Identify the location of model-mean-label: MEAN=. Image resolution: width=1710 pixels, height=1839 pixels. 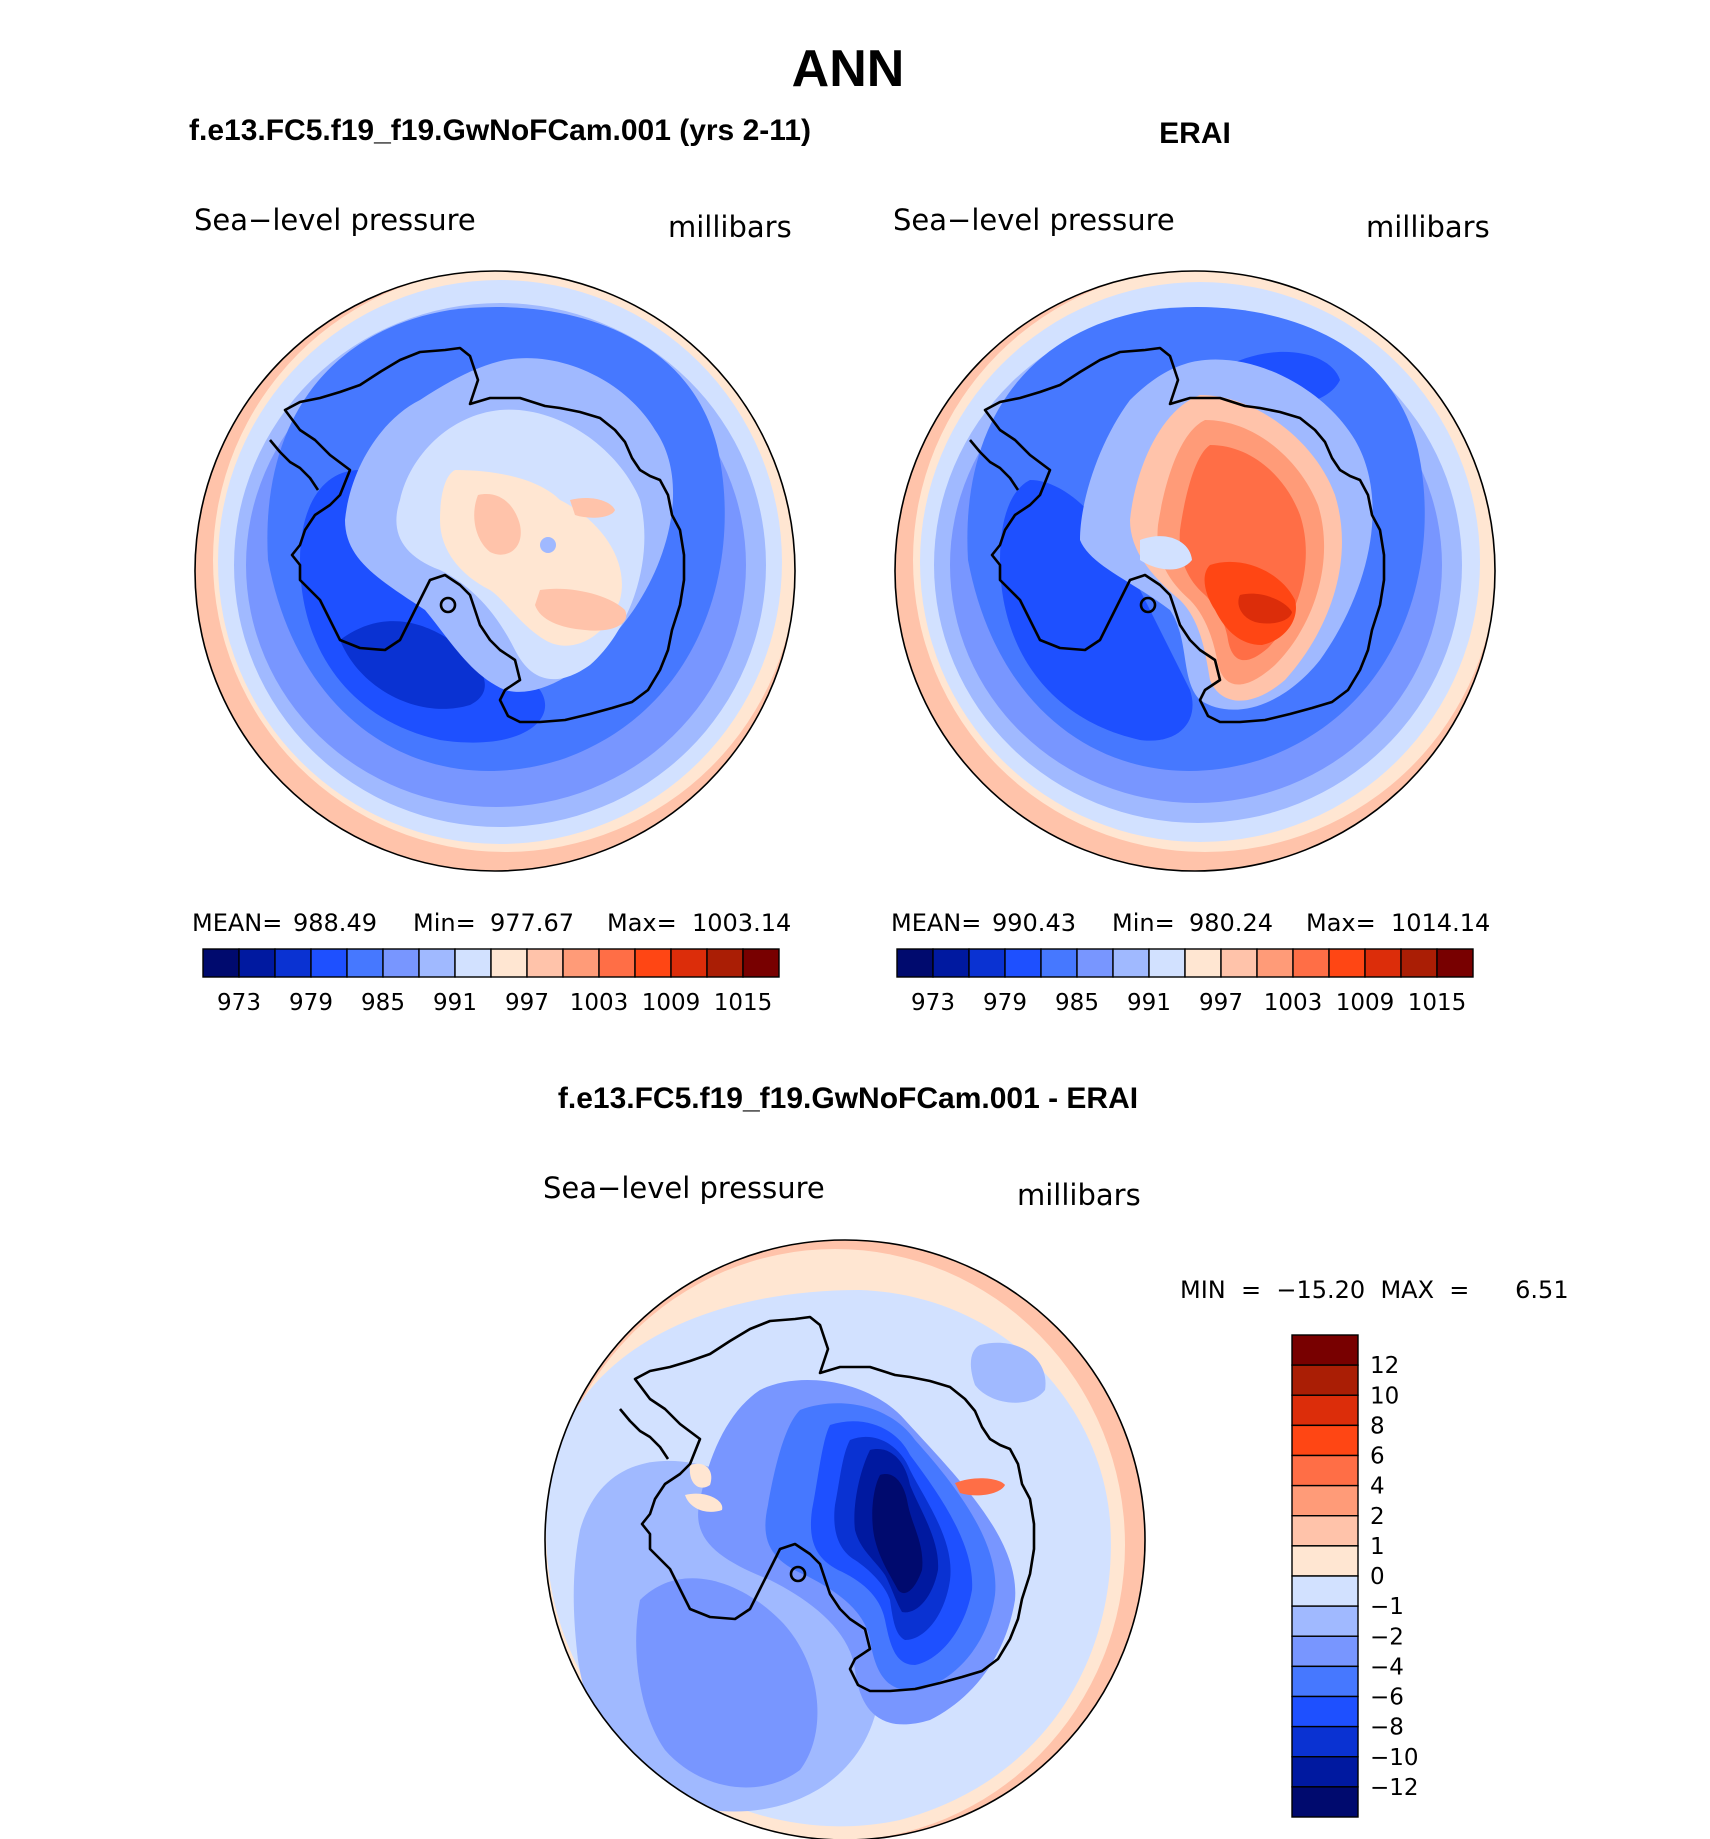
(237, 923).